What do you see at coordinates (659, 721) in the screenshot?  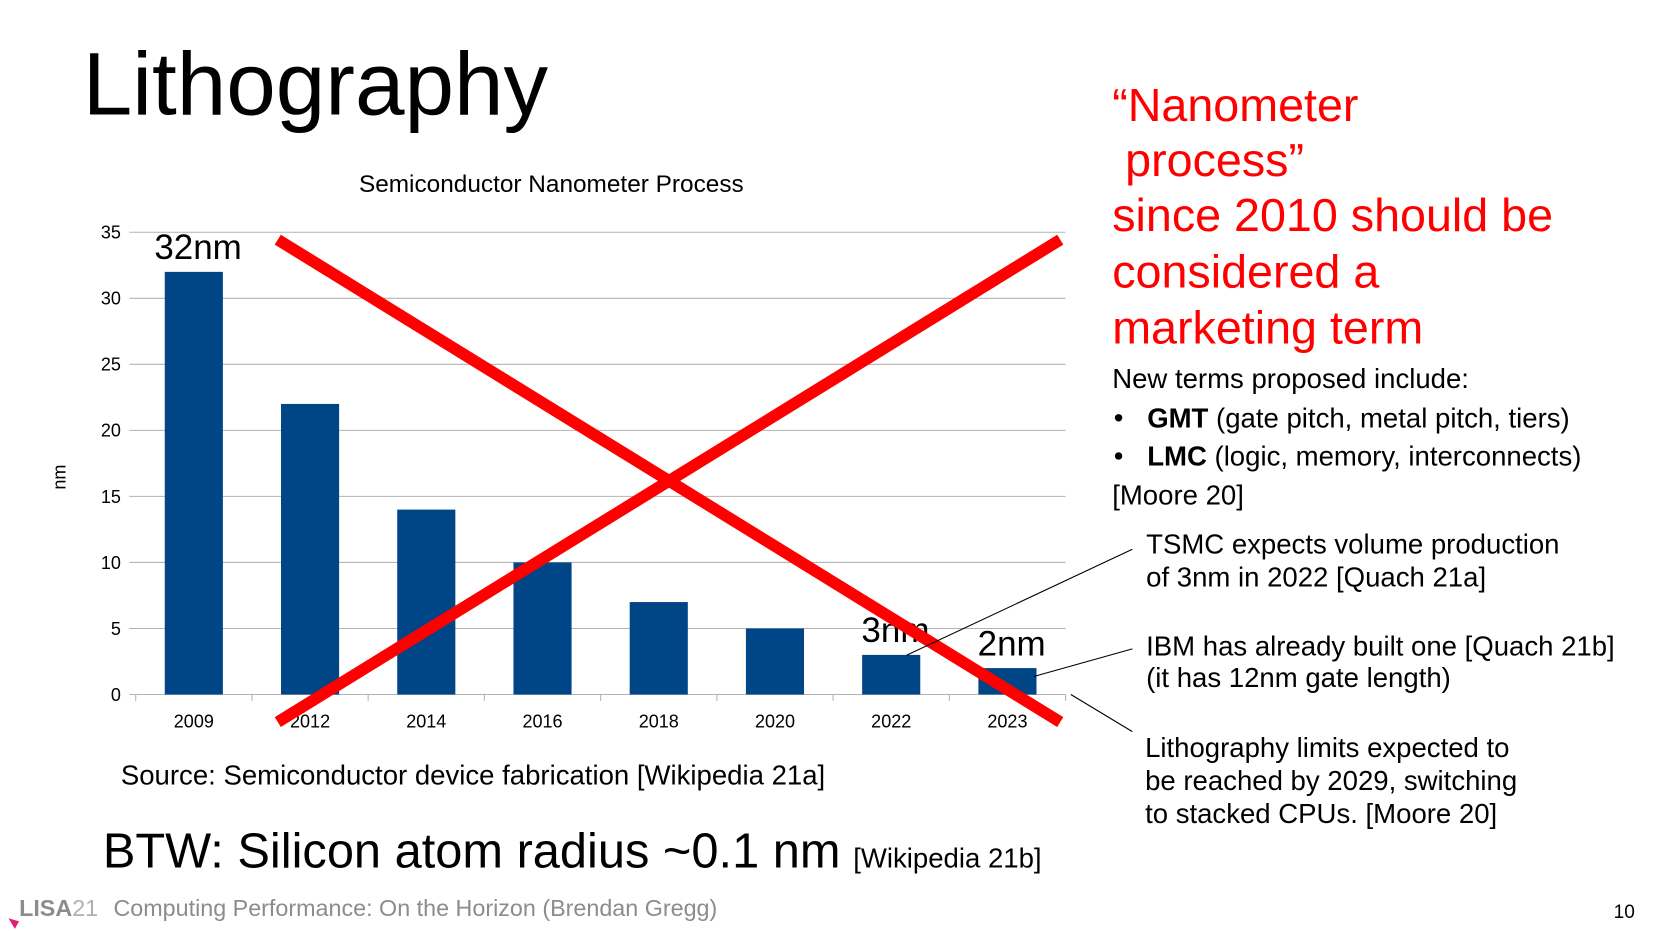 I see `x-tick-label: 2018` at bounding box center [659, 721].